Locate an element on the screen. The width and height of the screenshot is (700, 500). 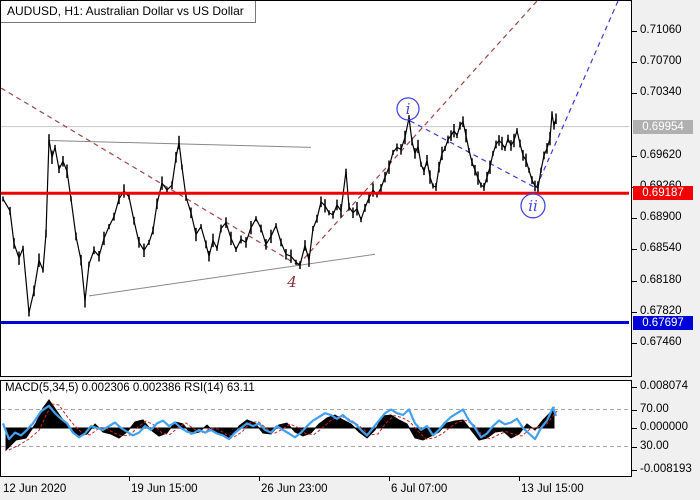
price-tick-label: 0.67460 is located at coordinates (661, 342).